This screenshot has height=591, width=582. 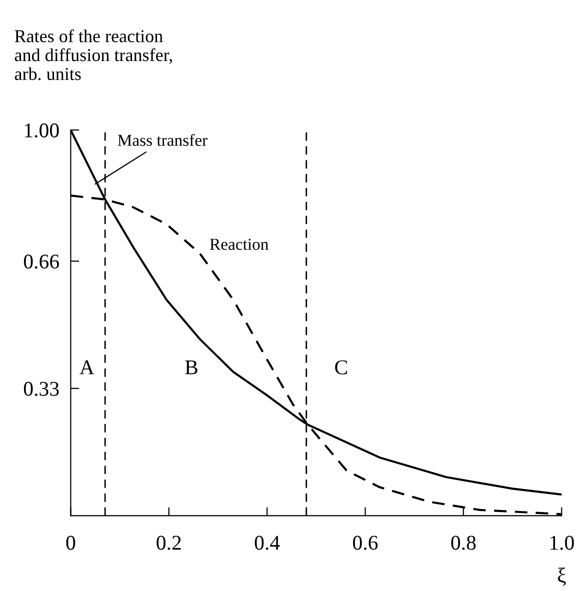 What do you see at coordinates (562, 577) in the screenshot?
I see `x-axis-title: ξ` at bounding box center [562, 577].